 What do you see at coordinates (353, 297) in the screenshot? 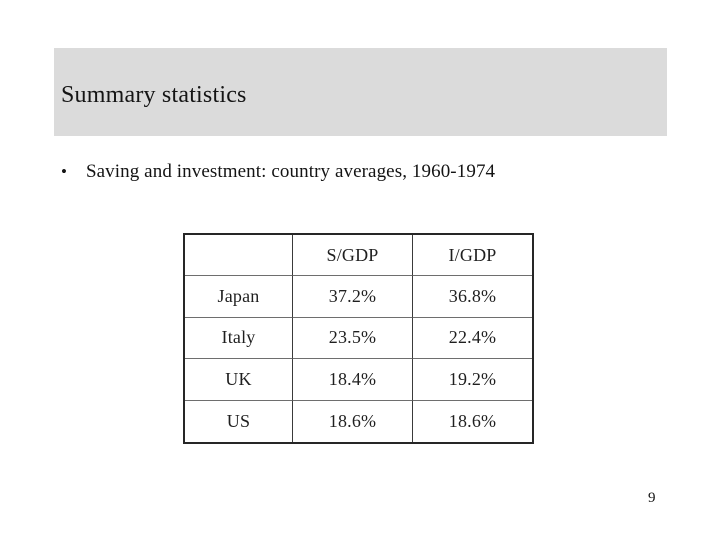
I see `table-cell-japan-sgdp: 37.2%` at bounding box center [353, 297].